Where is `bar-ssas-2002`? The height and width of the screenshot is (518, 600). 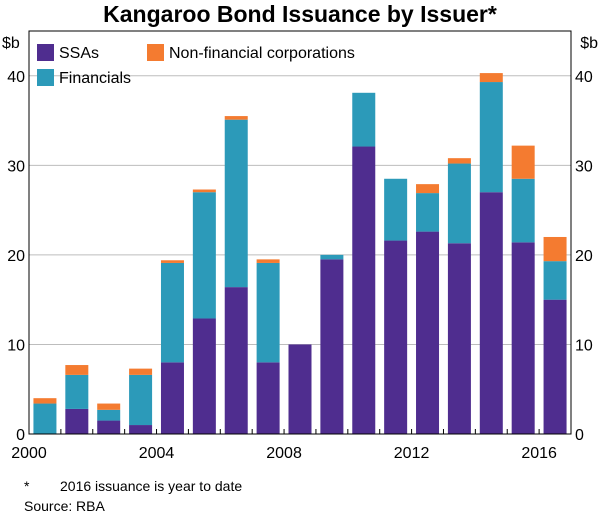
bar-ssas-2002 is located at coordinates (109, 427).